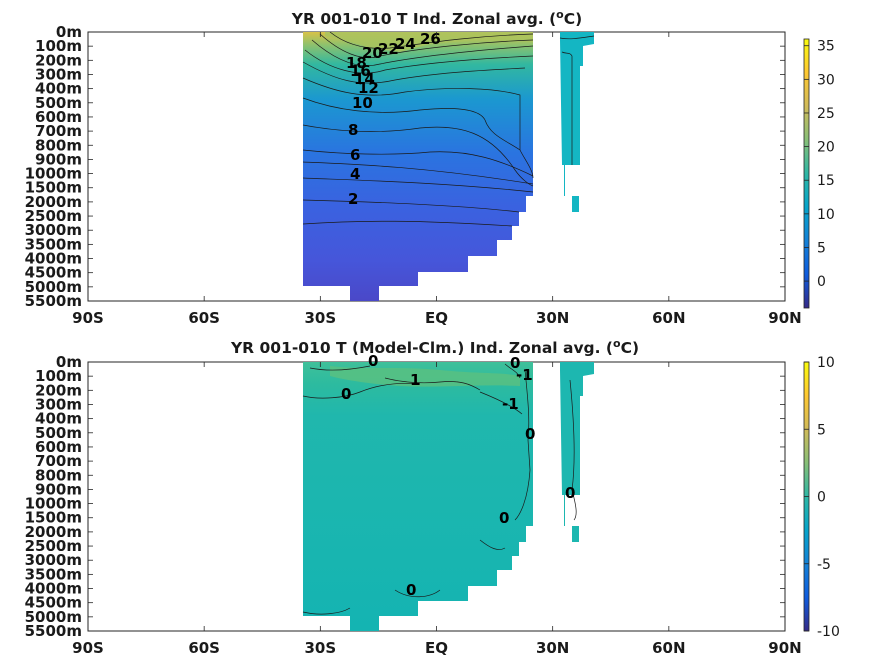  I want to click on colorbar-tick-label: 20, so click(826, 148).